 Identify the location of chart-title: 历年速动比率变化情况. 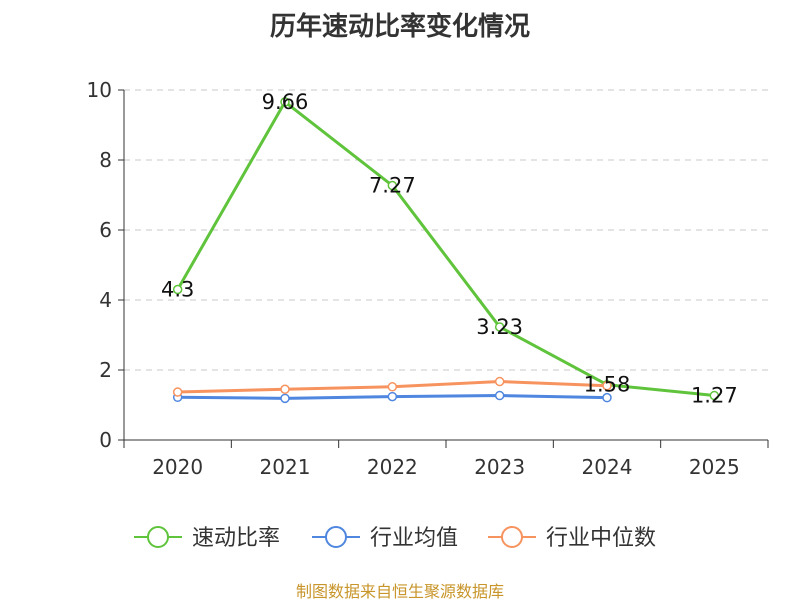
(399, 27).